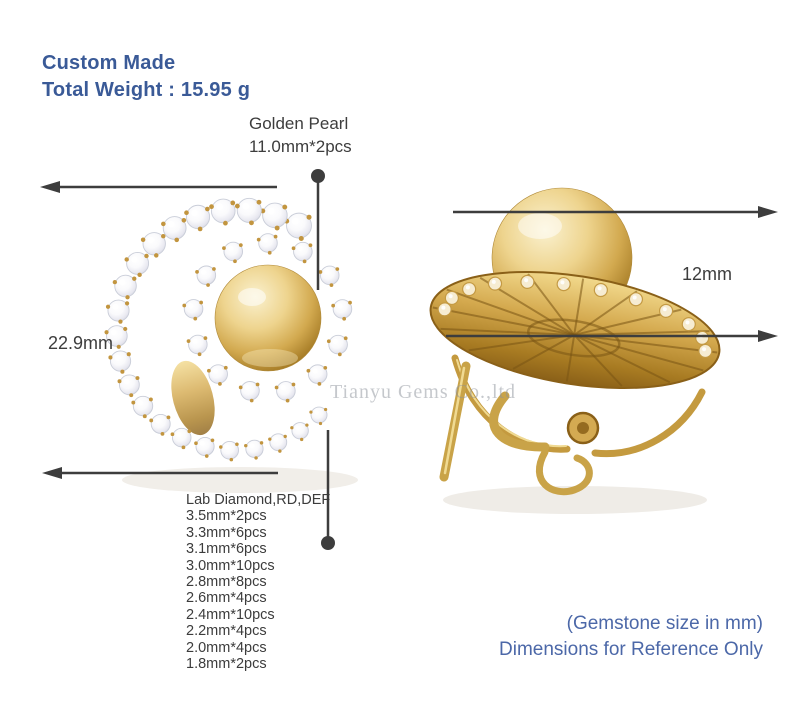 Image resolution: width=800 pixels, height=708 pixels. Describe the element at coordinates (299, 123) in the screenshot. I see `pearl-name-text: Golden Pearl` at that location.